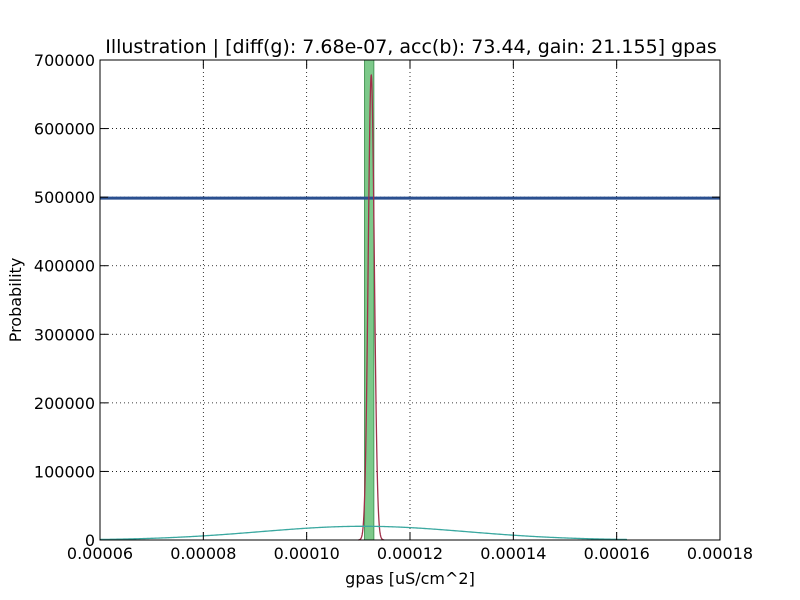  Describe the element at coordinates (307, 553) in the screenshot. I see `x-tick-label: 0.00010` at that location.